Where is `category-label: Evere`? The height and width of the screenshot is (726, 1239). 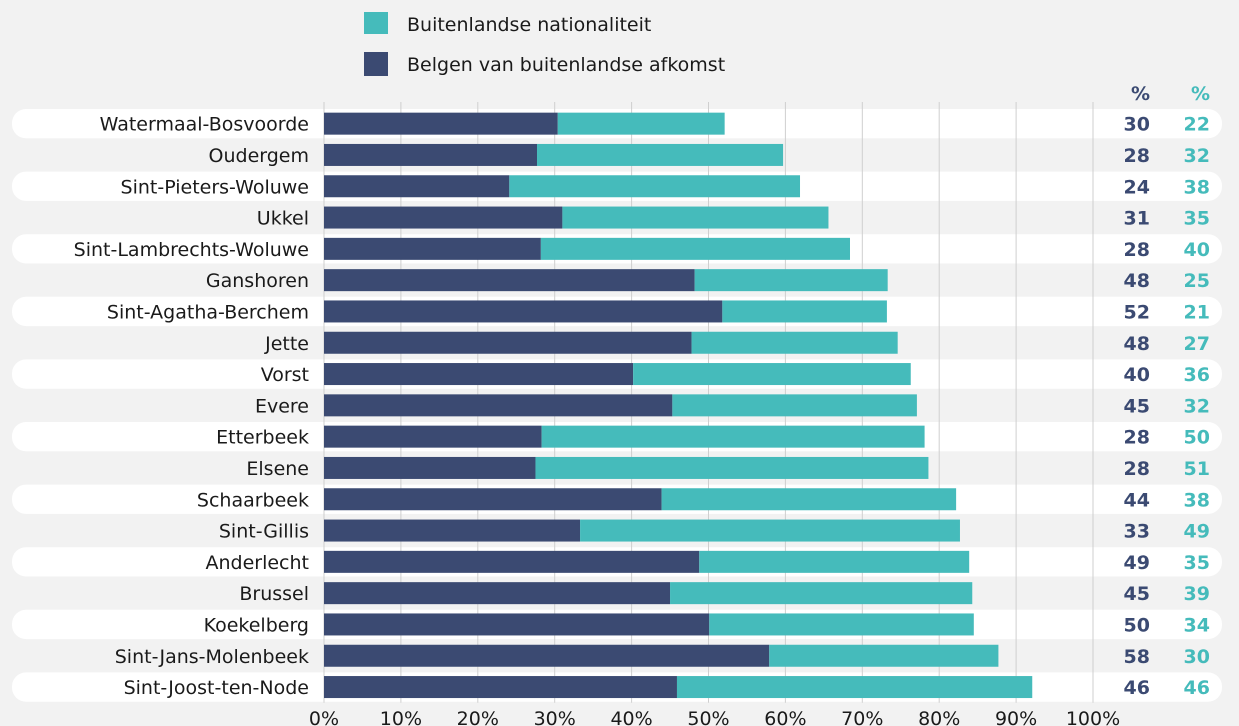
category-label: Evere is located at coordinates (282, 406).